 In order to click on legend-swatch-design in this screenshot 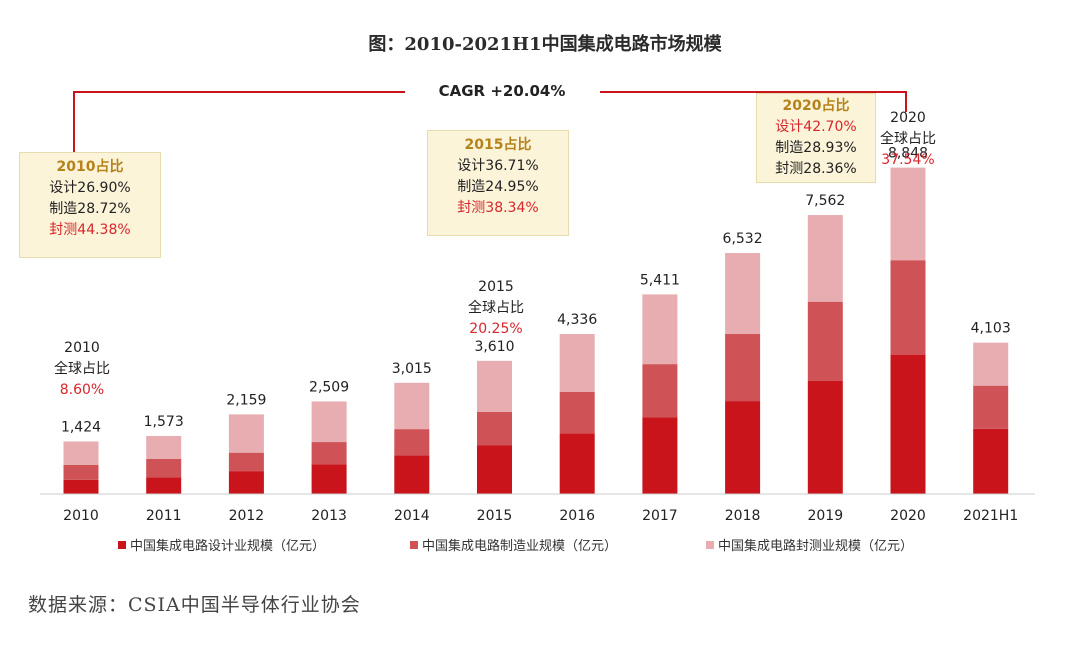, I will do `click(122, 545)`.